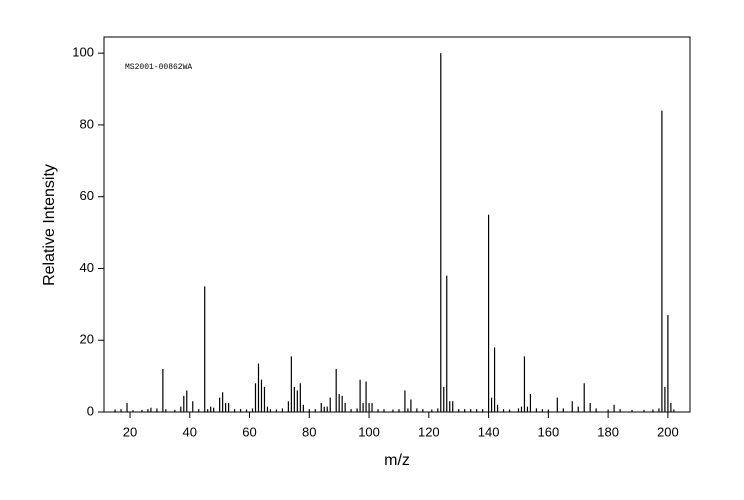 The width and height of the screenshot is (744, 500). I want to click on x-tick-label: 160, so click(549, 431).